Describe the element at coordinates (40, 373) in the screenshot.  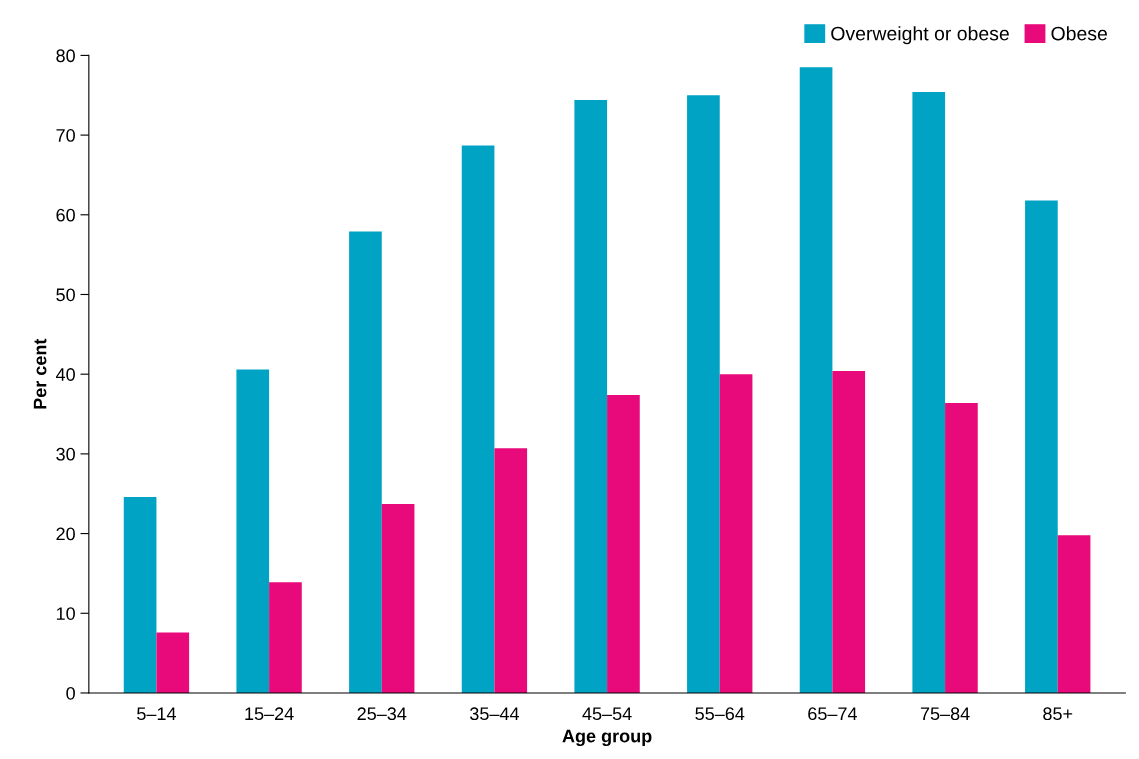
I see `y-axis-title: Per cent` at that location.